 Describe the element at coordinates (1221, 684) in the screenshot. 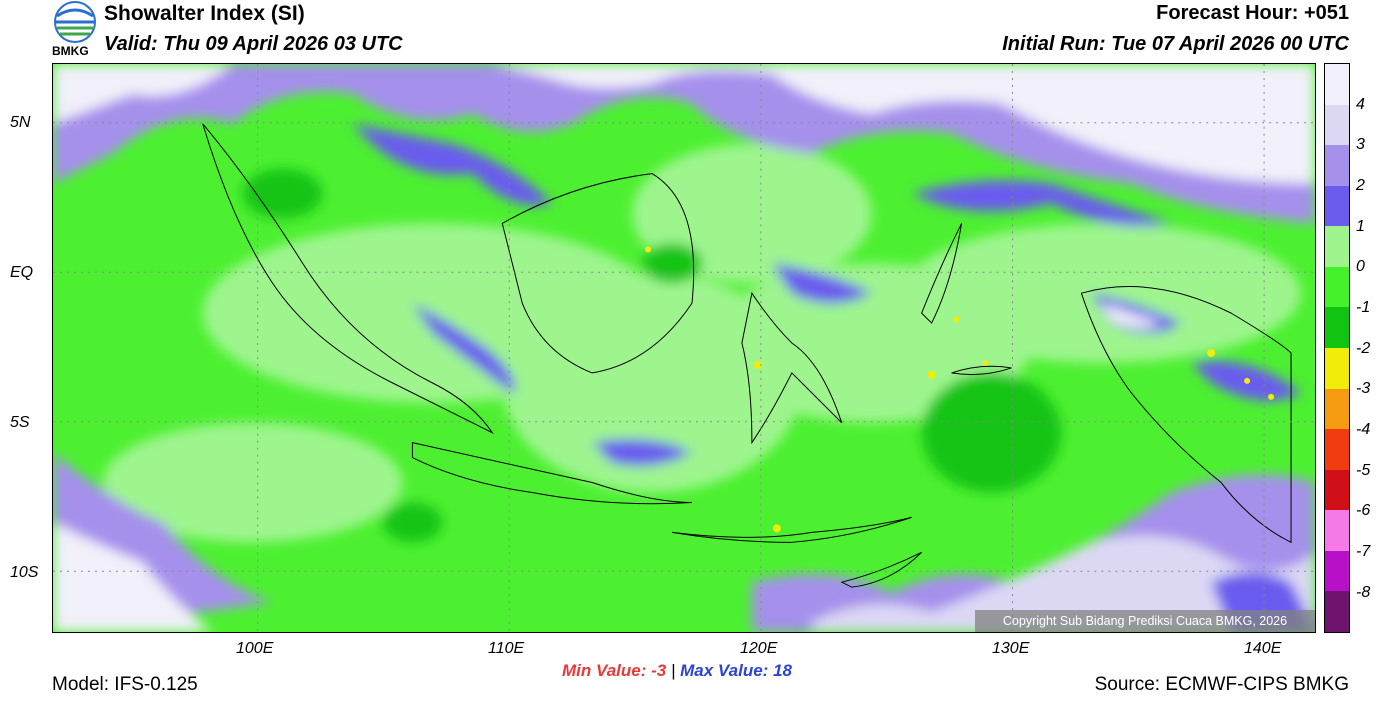

I see `source-info: Source: ECMWF-CIPS BMKG` at that location.